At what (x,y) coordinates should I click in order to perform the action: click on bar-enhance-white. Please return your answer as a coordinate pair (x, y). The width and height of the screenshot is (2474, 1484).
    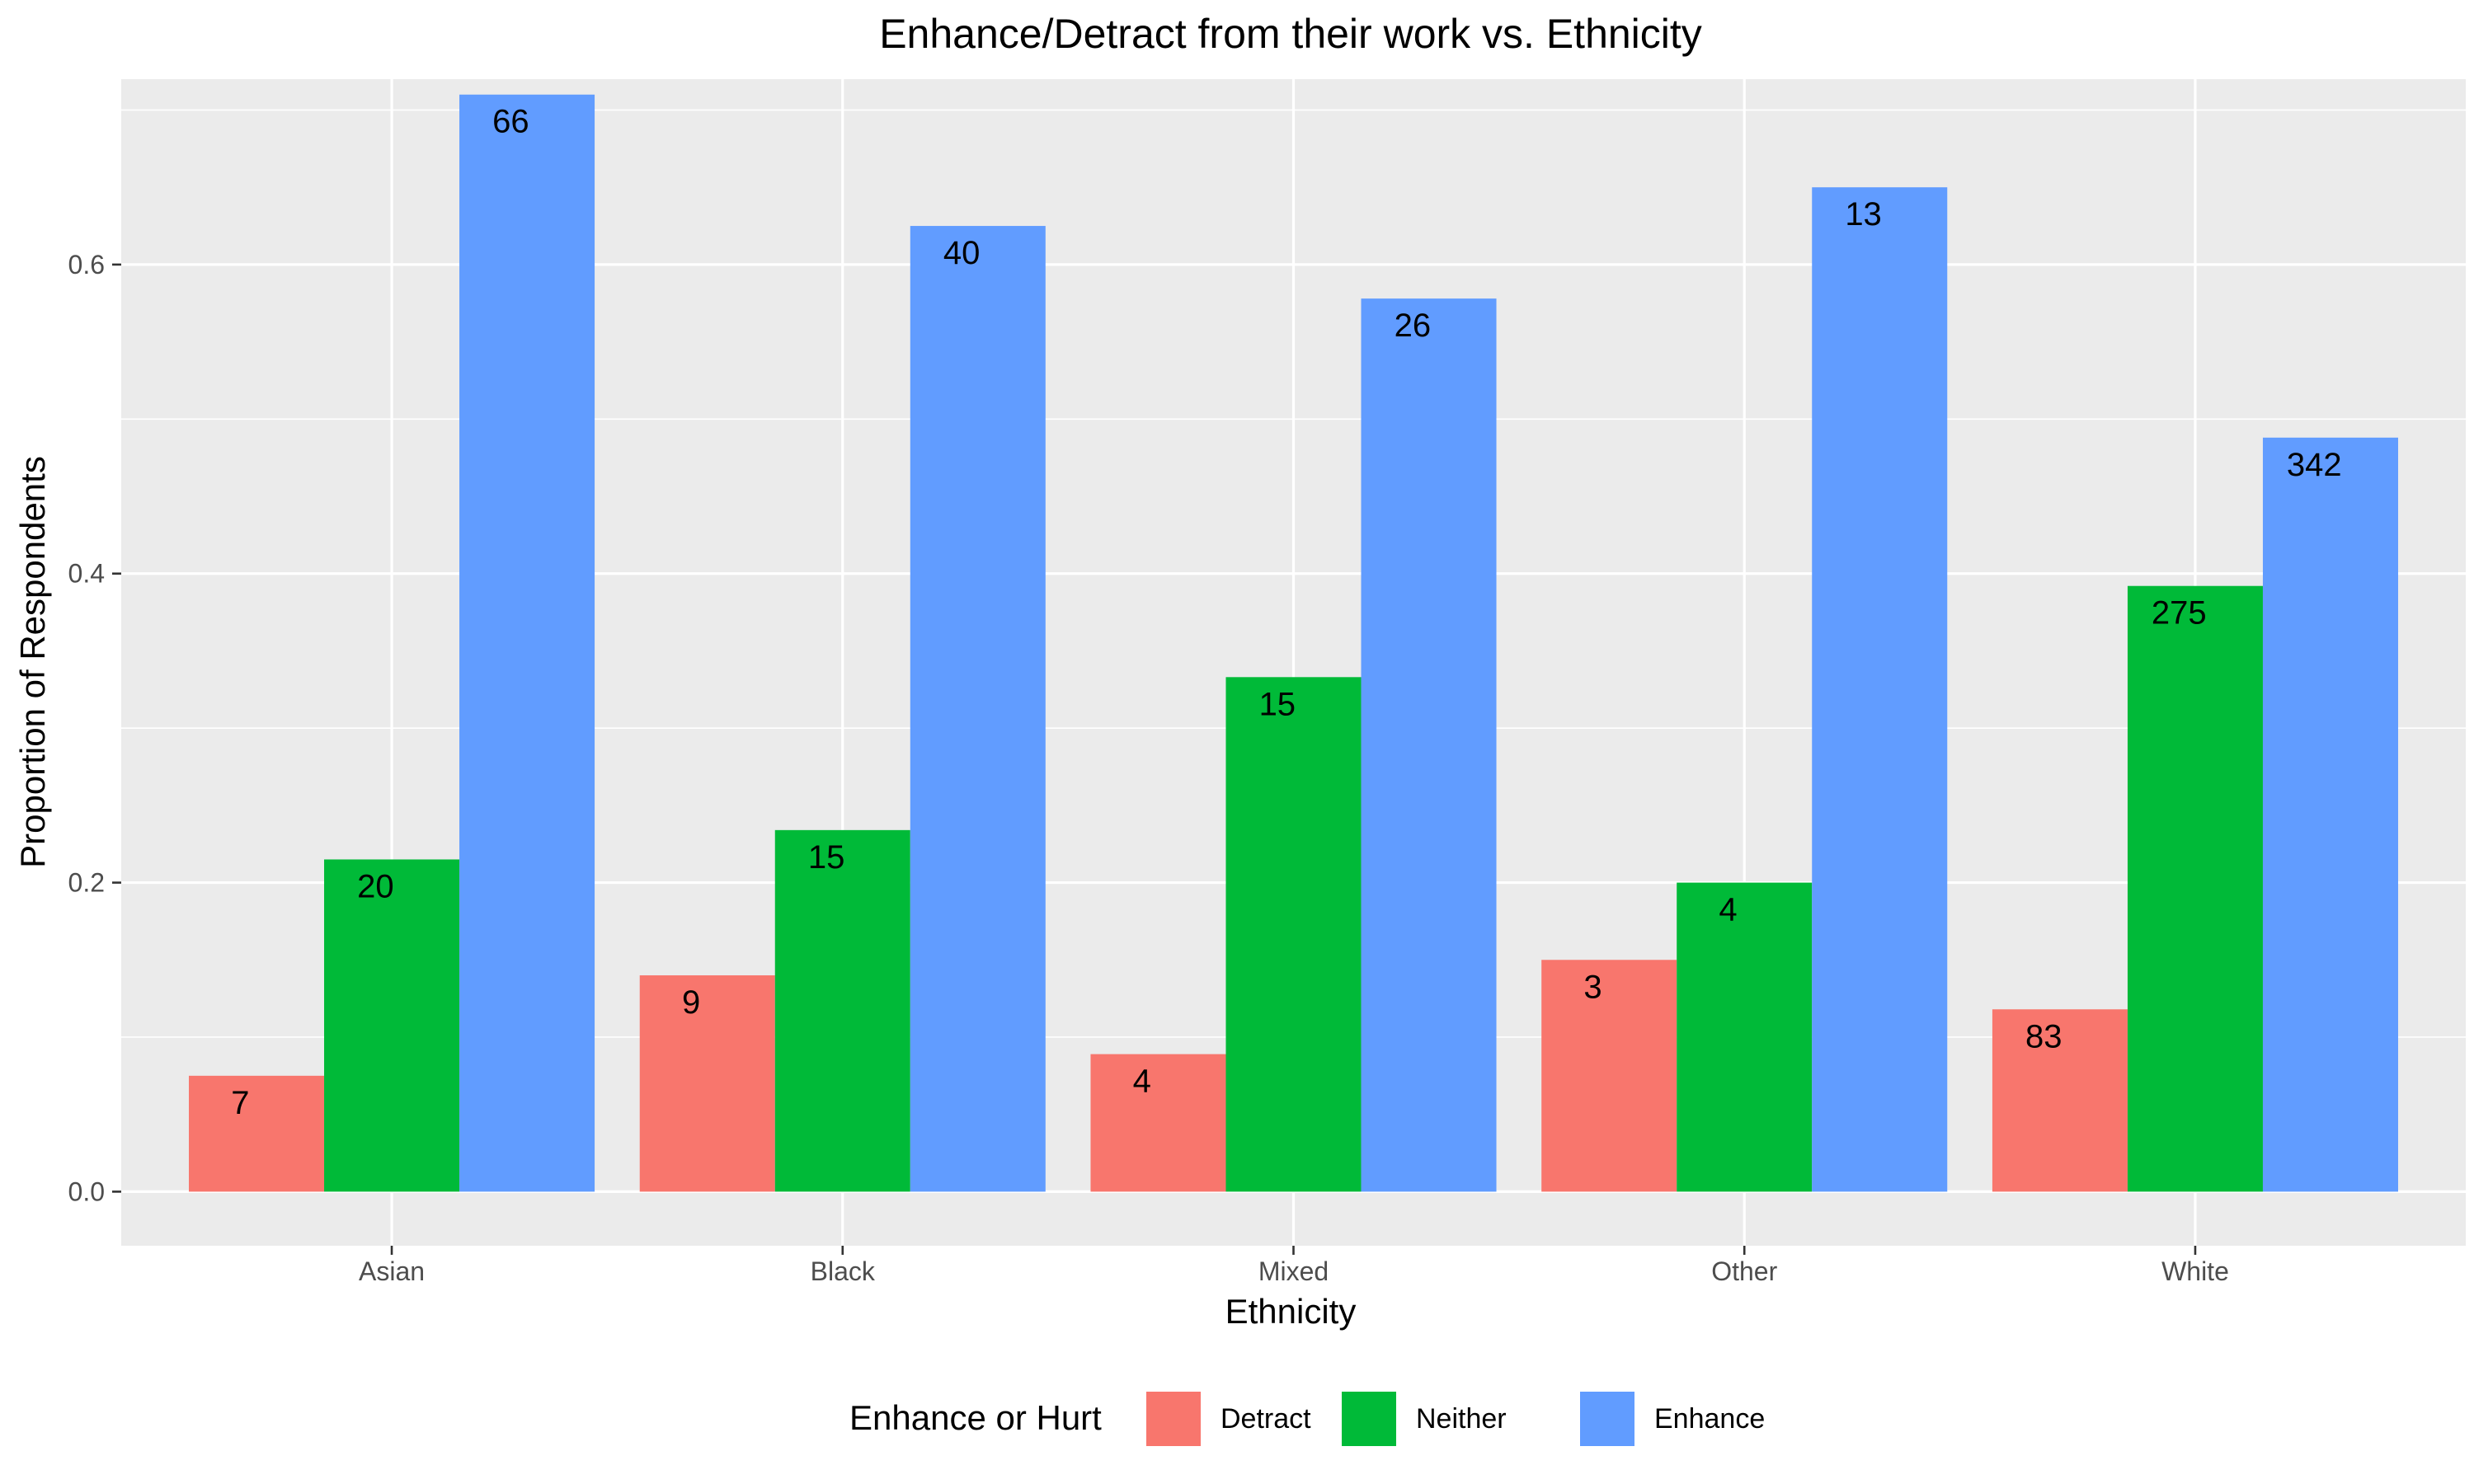
    Looking at the image, I should click on (2330, 814).